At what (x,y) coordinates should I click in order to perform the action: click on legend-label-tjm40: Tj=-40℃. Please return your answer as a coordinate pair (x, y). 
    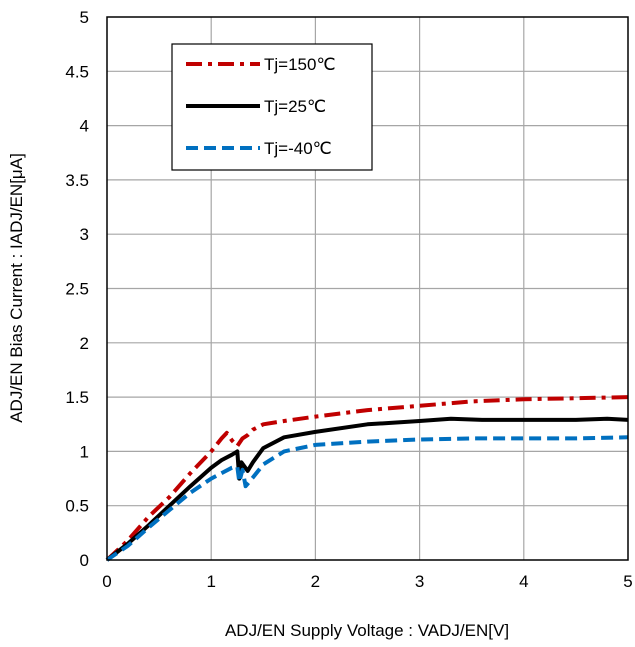
    Looking at the image, I should click on (298, 148).